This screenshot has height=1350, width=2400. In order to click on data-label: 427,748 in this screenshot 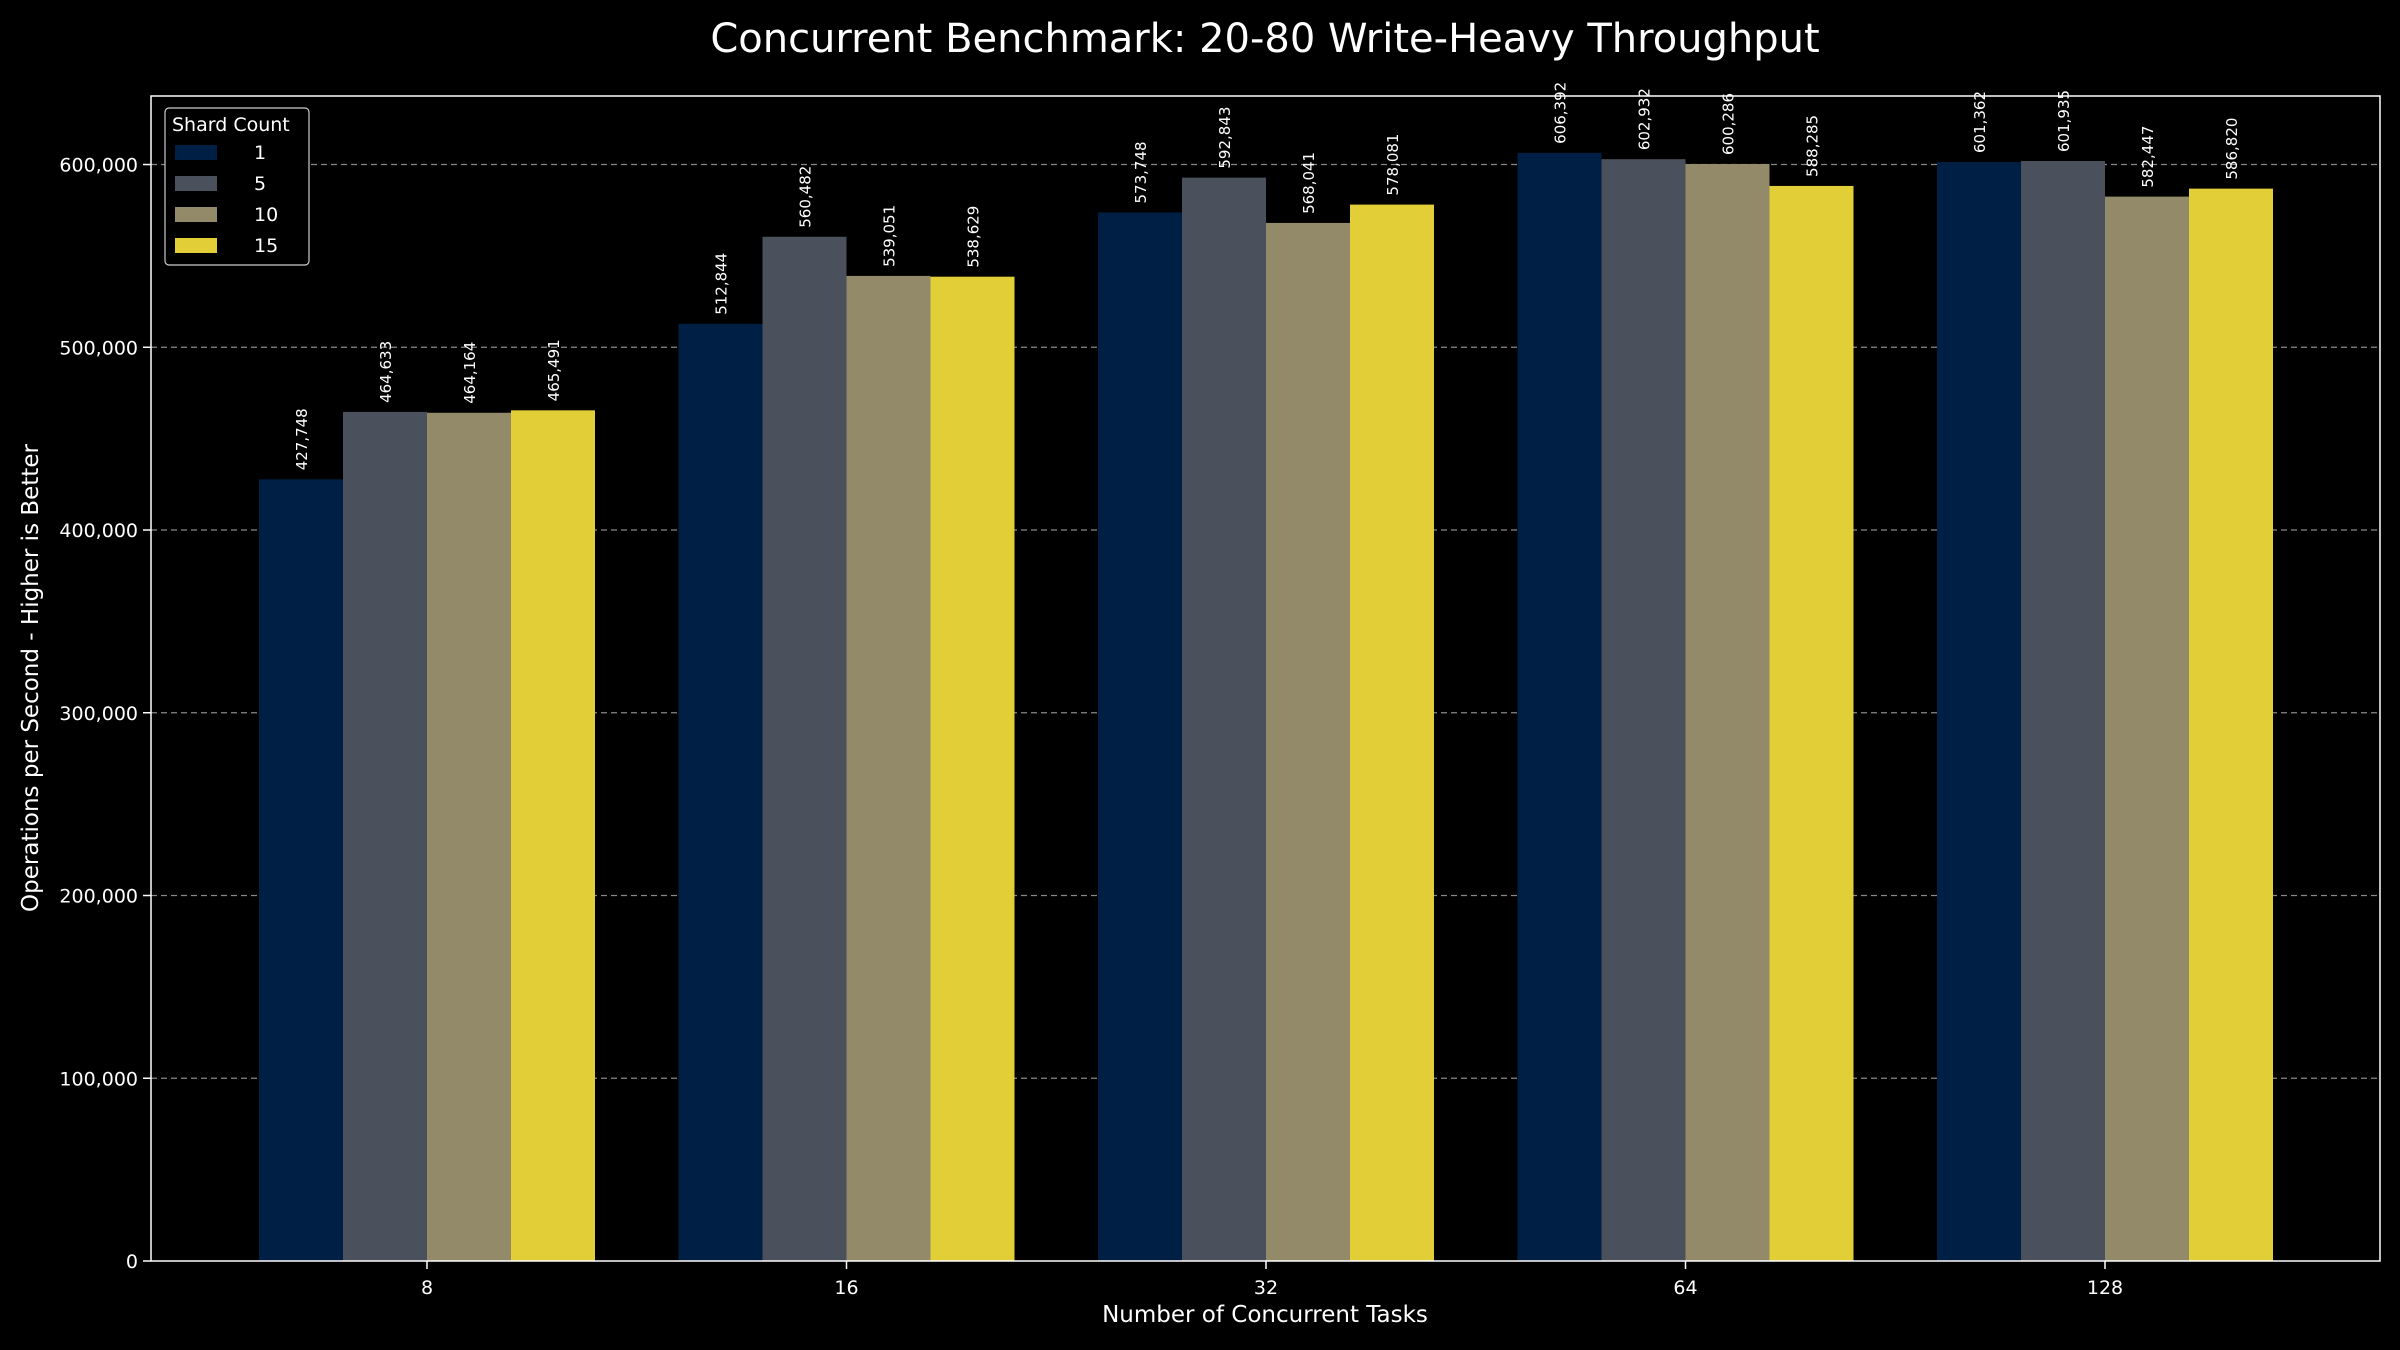, I will do `click(302, 439)`.